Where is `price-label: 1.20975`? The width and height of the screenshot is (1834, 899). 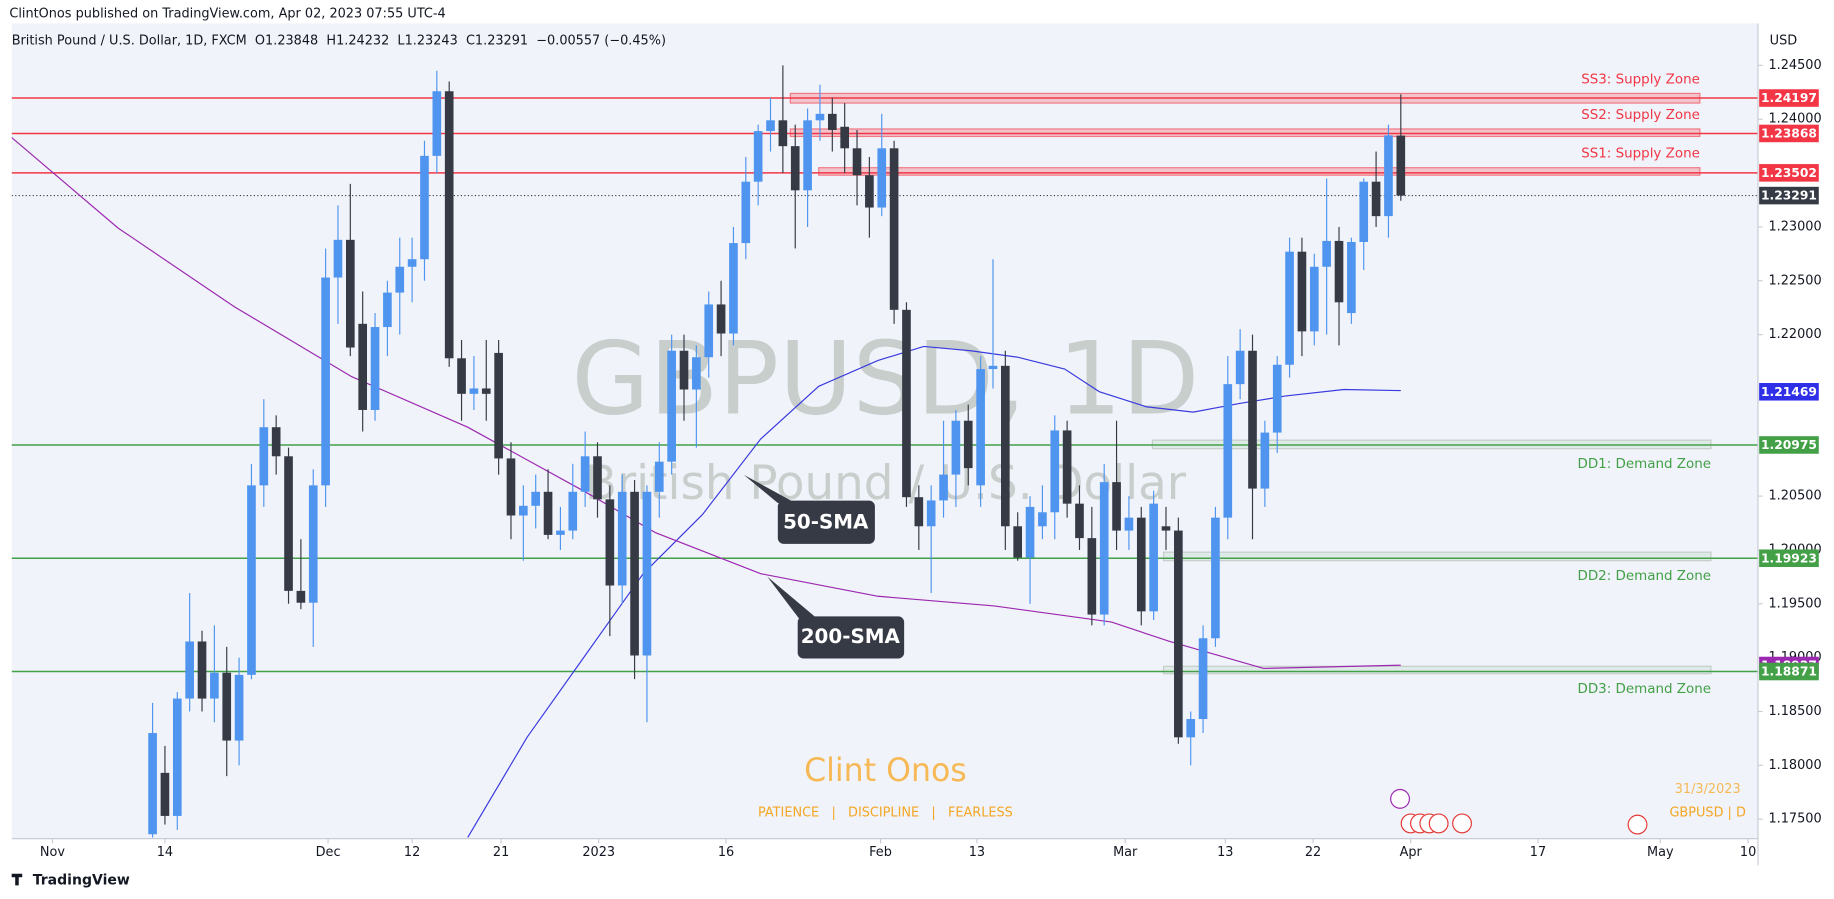
price-label: 1.20975 is located at coordinates (1789, 445).